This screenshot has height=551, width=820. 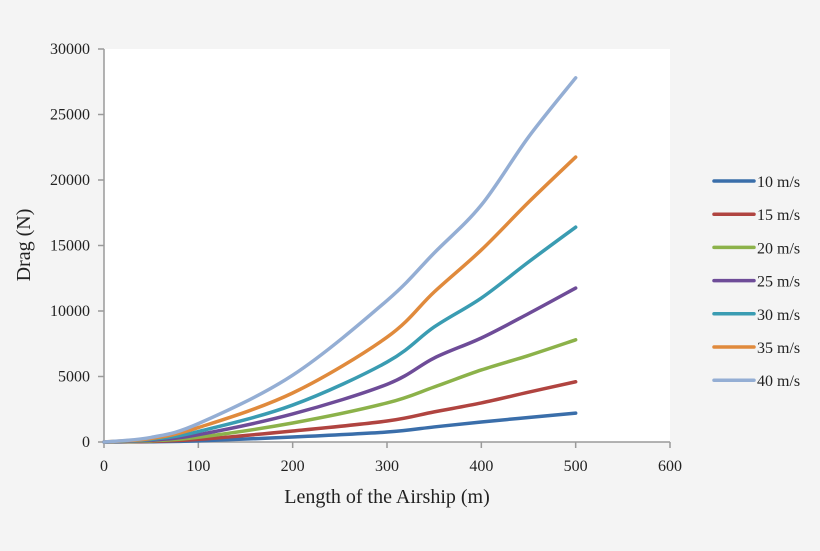 What do you see at coordinates (756, 248) in the screenshot?
I see `legend-item: 20 m/s` at bounding box center [756, 248].